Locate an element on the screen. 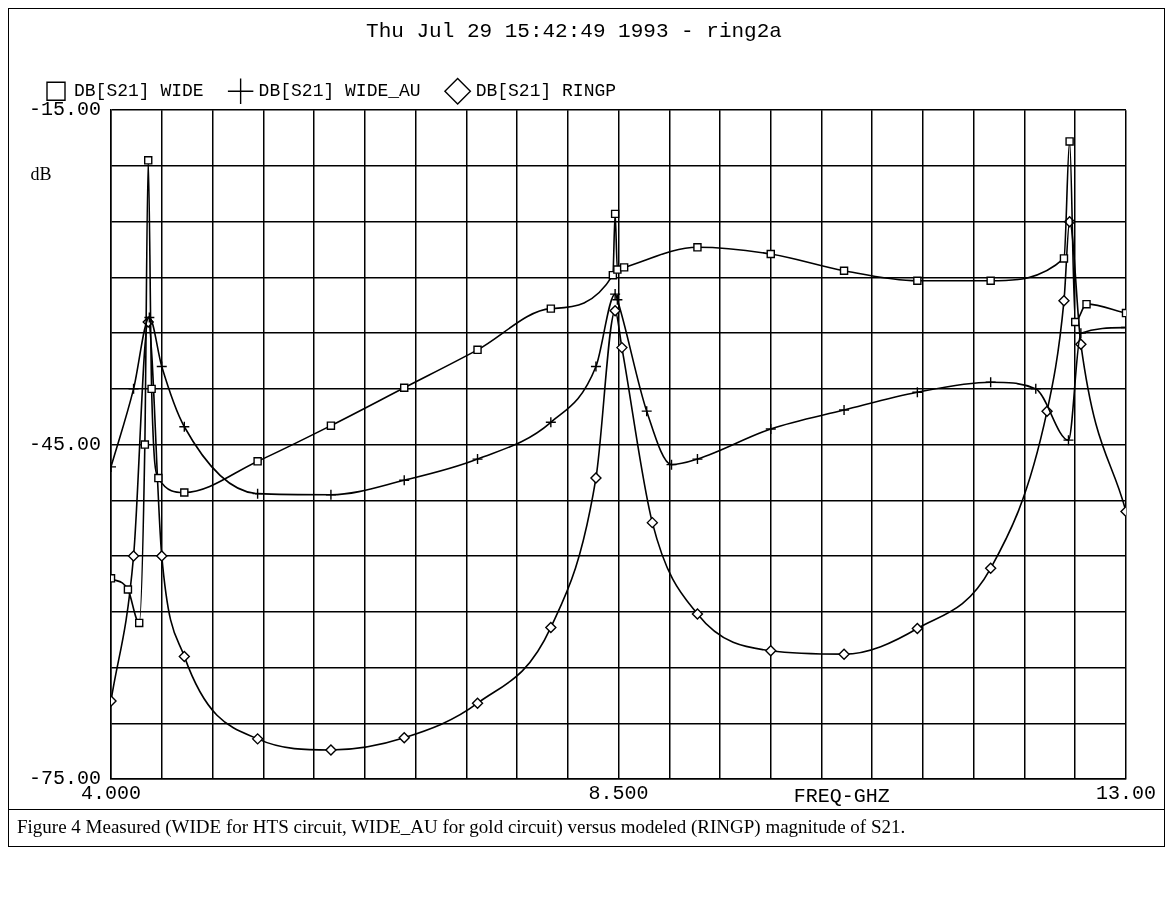  x-tick-label: 8.500 is located at coordinates (618, 794).